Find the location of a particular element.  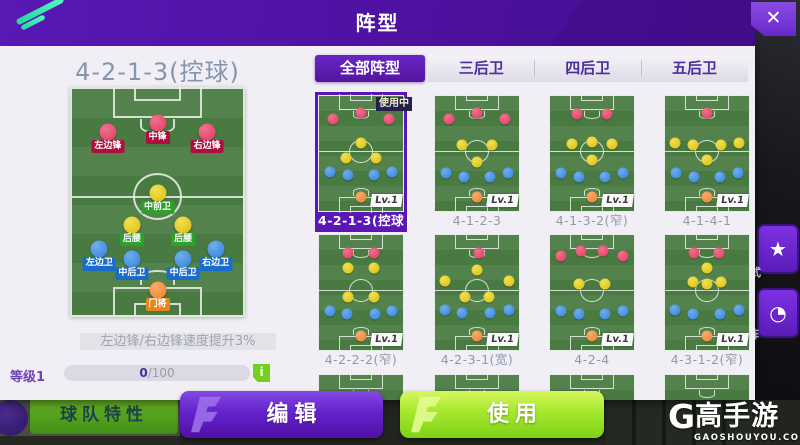

formation-card: Lv.1 4-2-2-2(窄) is located at coordinates (361, 300).